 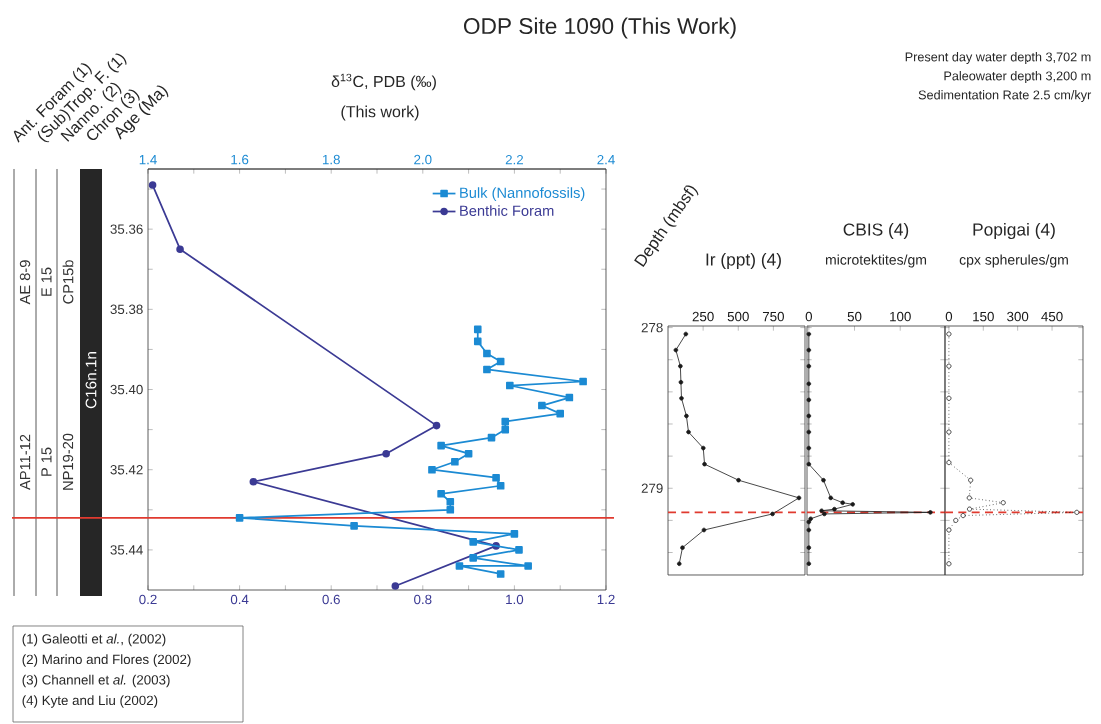 I want to click on text: (1) Galeotti et al., (2002), so click(x=94, y=640).